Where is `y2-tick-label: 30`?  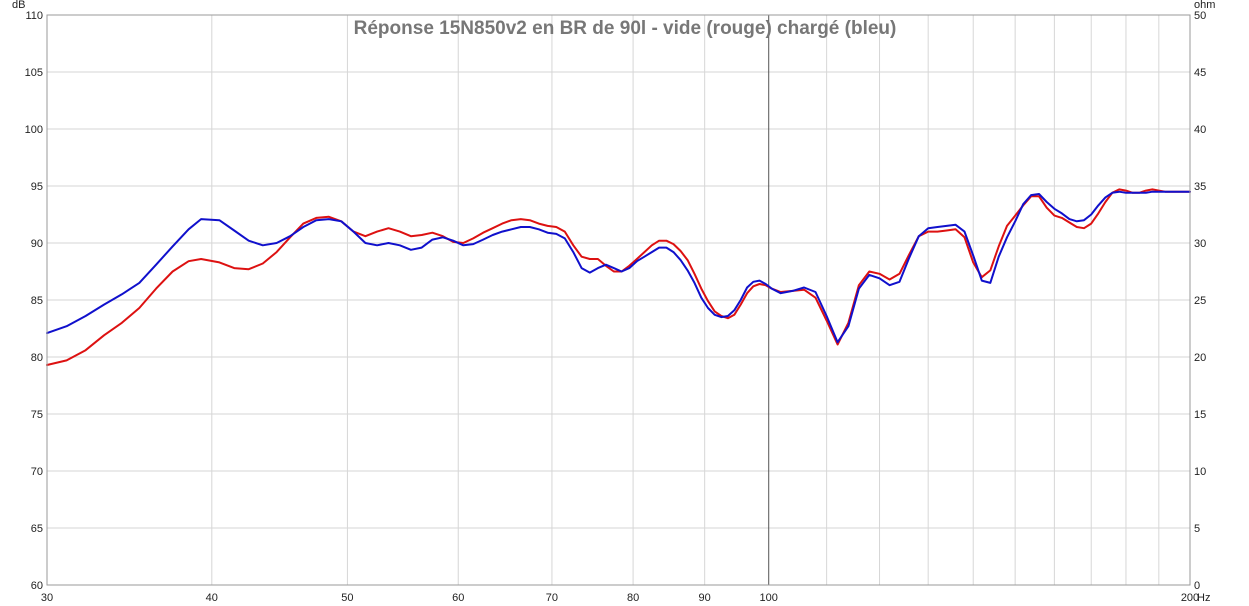 y2-tick-label: 30 is located at coordinates (1200, 244).